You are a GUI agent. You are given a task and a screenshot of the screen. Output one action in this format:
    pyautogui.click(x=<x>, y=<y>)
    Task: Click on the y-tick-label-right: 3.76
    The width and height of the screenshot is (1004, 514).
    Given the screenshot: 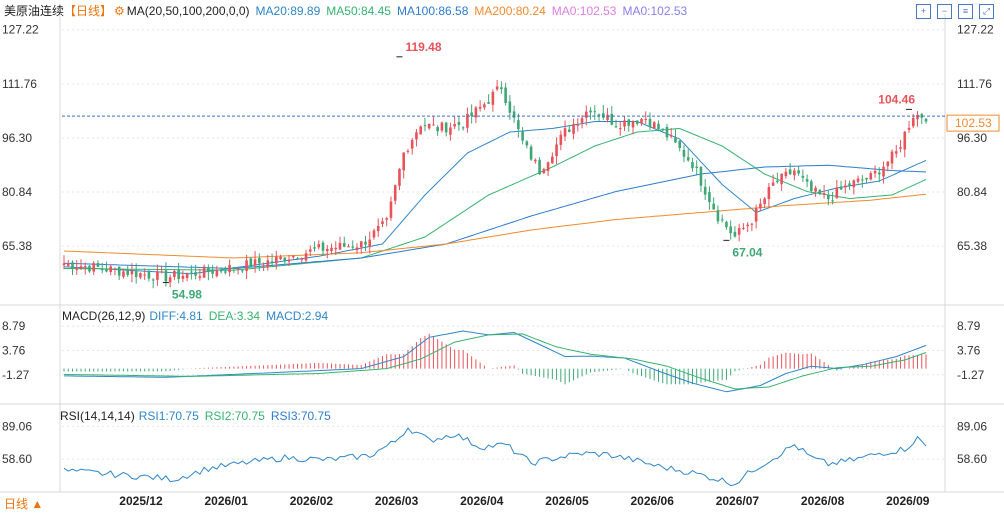 What is the action you would take?
    pyautogui.click(x=969, y=351)
    